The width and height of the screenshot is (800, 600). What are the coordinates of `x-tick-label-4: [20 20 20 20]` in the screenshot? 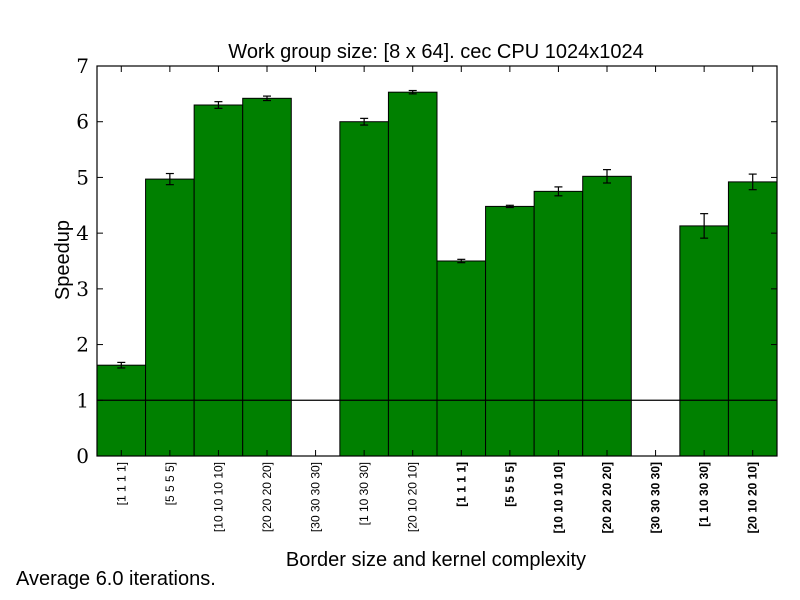 It's located at (267, 497).